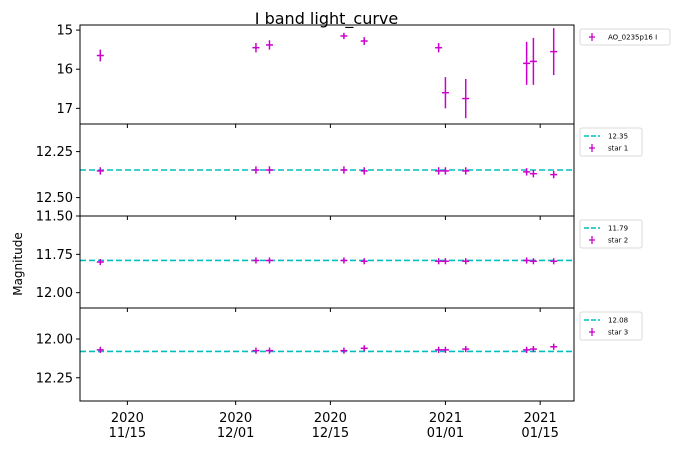 This screenshot has height=455, width=678. What do you see at coordinates (64, 109) in the screenshot?
I see `y-tick-label: 17` at bounding box center [64, 109].